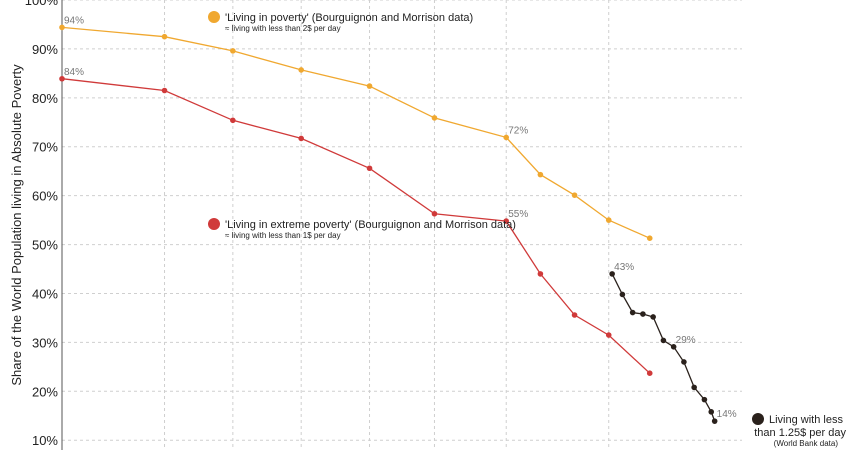  I want to click on legend-marker-extreme-poverty, so click(214, 224).